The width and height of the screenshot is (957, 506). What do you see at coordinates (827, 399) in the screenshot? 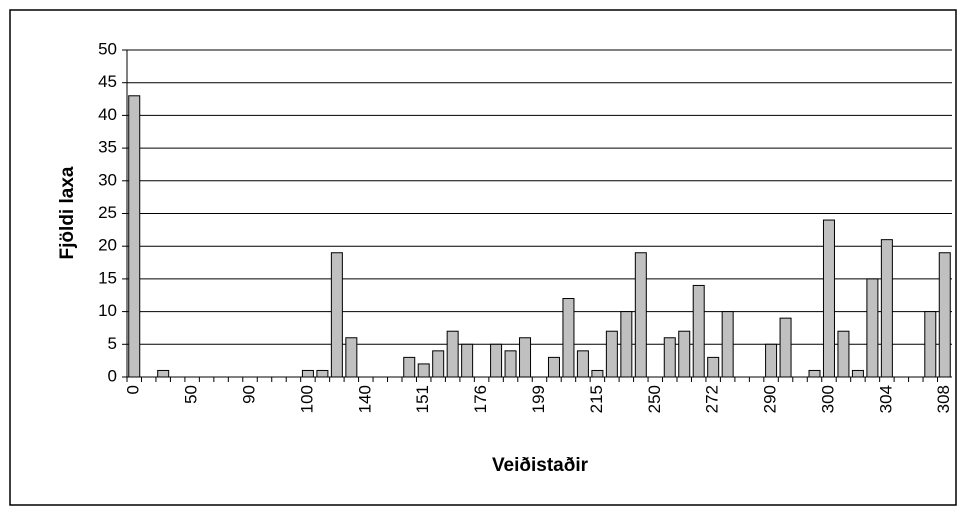
I see `x-tick-label: 300` at bounding box center [827, 399].